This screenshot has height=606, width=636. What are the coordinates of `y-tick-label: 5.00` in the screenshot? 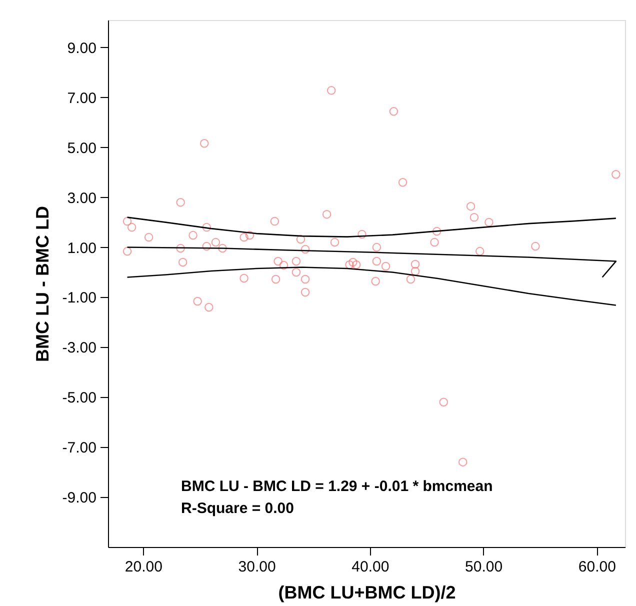 It's located at (81, 148).